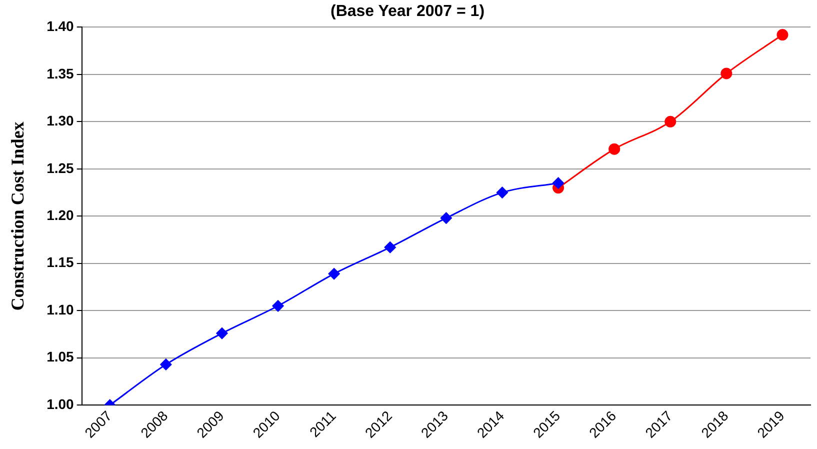 The image size is (817, 449). What do you see at coordinates (60, 168) in the screenshot?
I see `y-tick-label: 1.25` at bounding box center [60, 168].